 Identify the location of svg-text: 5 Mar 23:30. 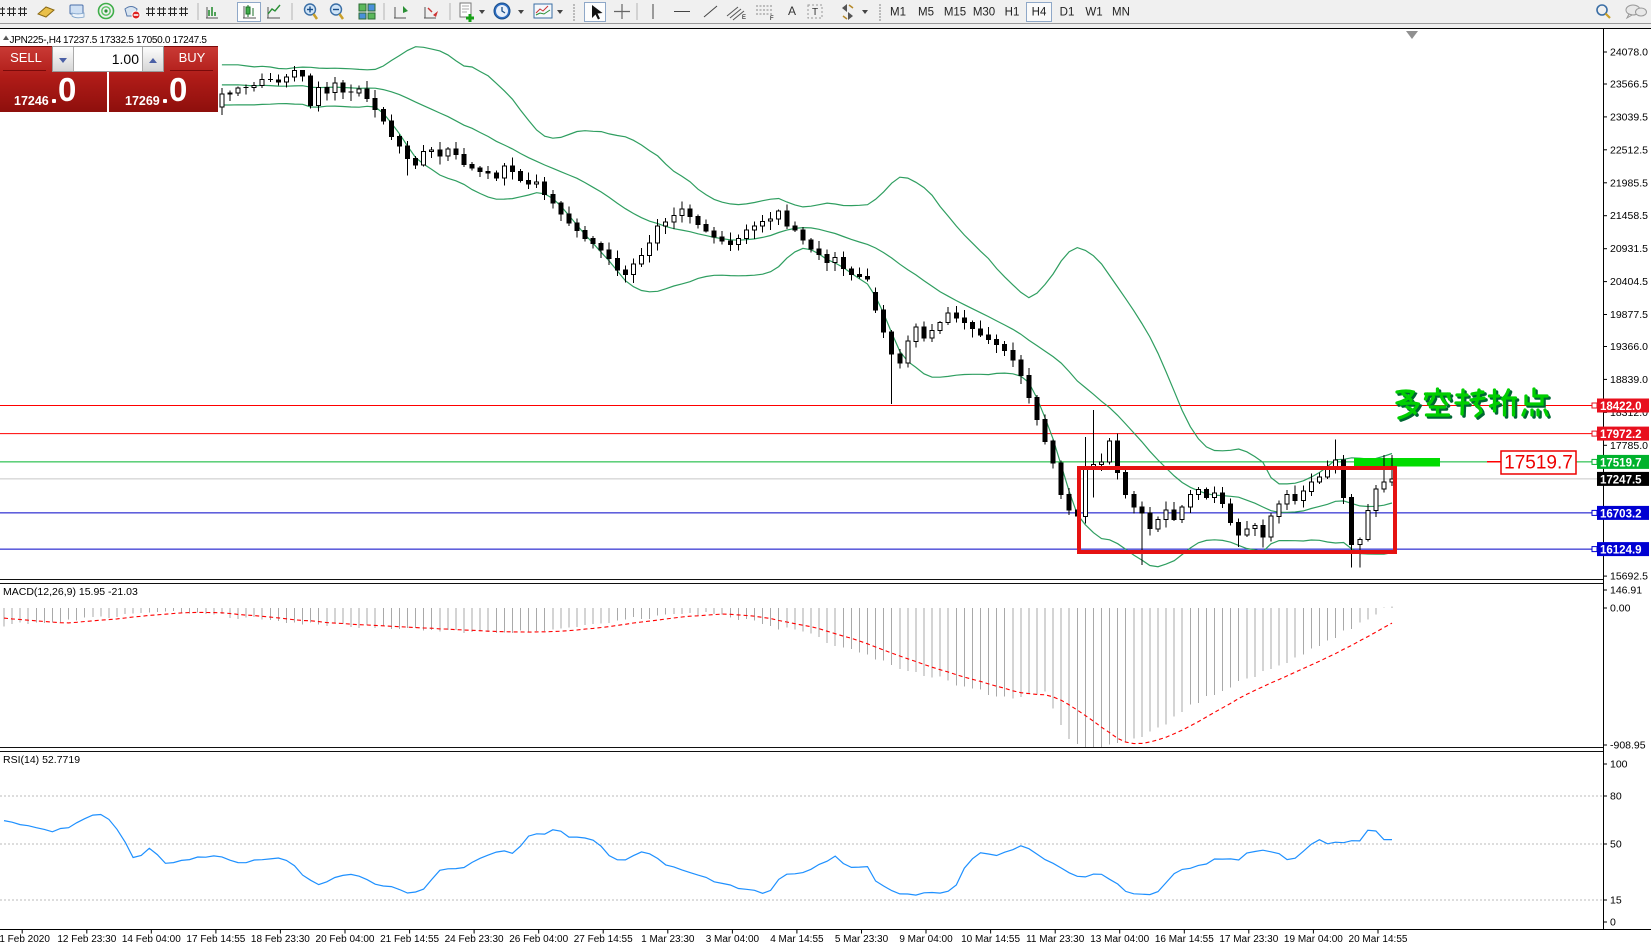
(862, 939).